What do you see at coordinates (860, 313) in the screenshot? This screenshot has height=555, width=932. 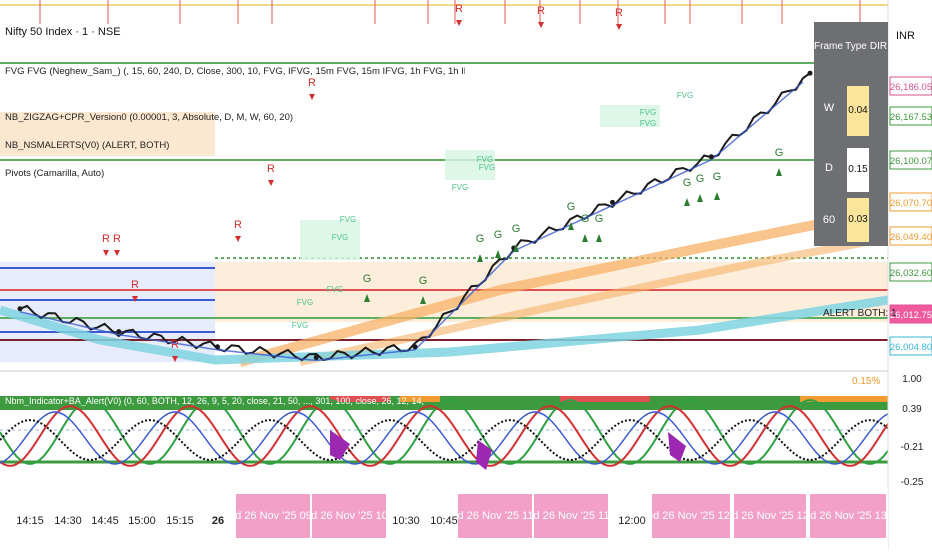 I see `alert-text: ALERT BOTH: 1` at bounding box center [860, 313].